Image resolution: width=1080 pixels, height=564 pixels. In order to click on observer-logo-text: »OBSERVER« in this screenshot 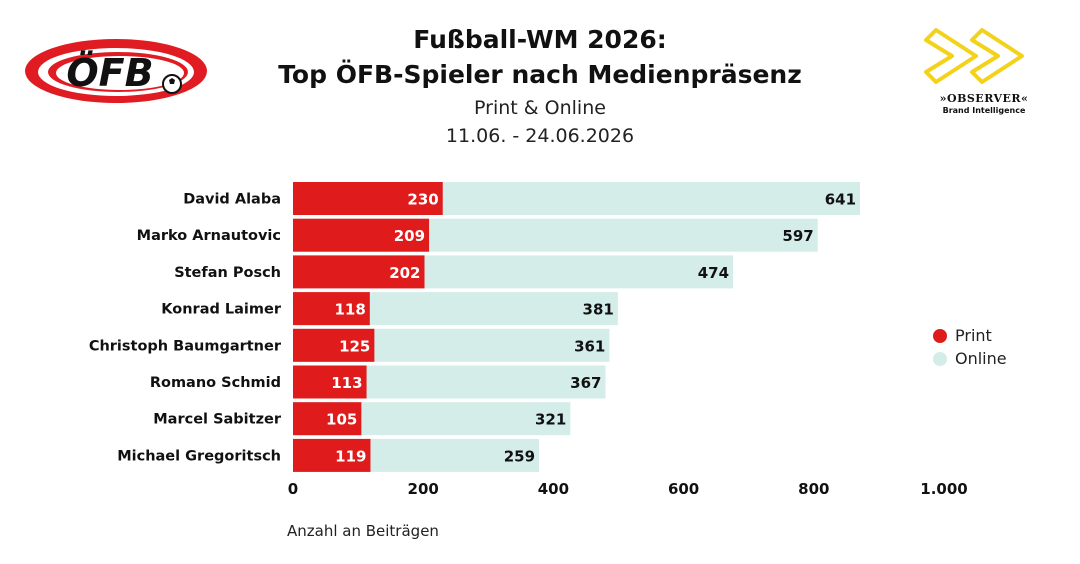, I will do `click(984, 98)`.